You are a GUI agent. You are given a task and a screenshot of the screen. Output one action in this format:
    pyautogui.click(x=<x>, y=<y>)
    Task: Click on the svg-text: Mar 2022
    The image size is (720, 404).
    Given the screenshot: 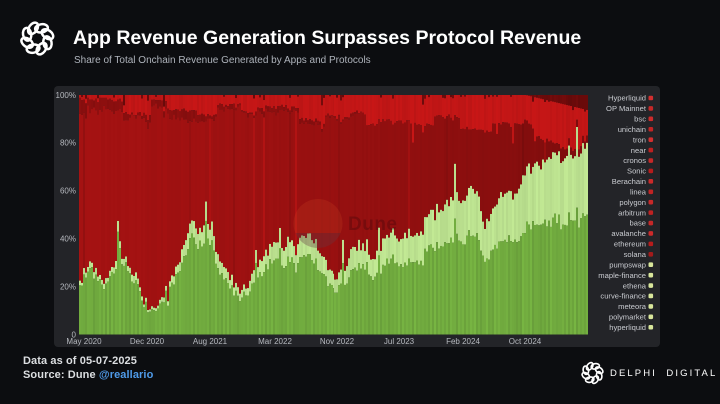 What is the action you would take?
    pyautogui.click(x=275, y=341)
    